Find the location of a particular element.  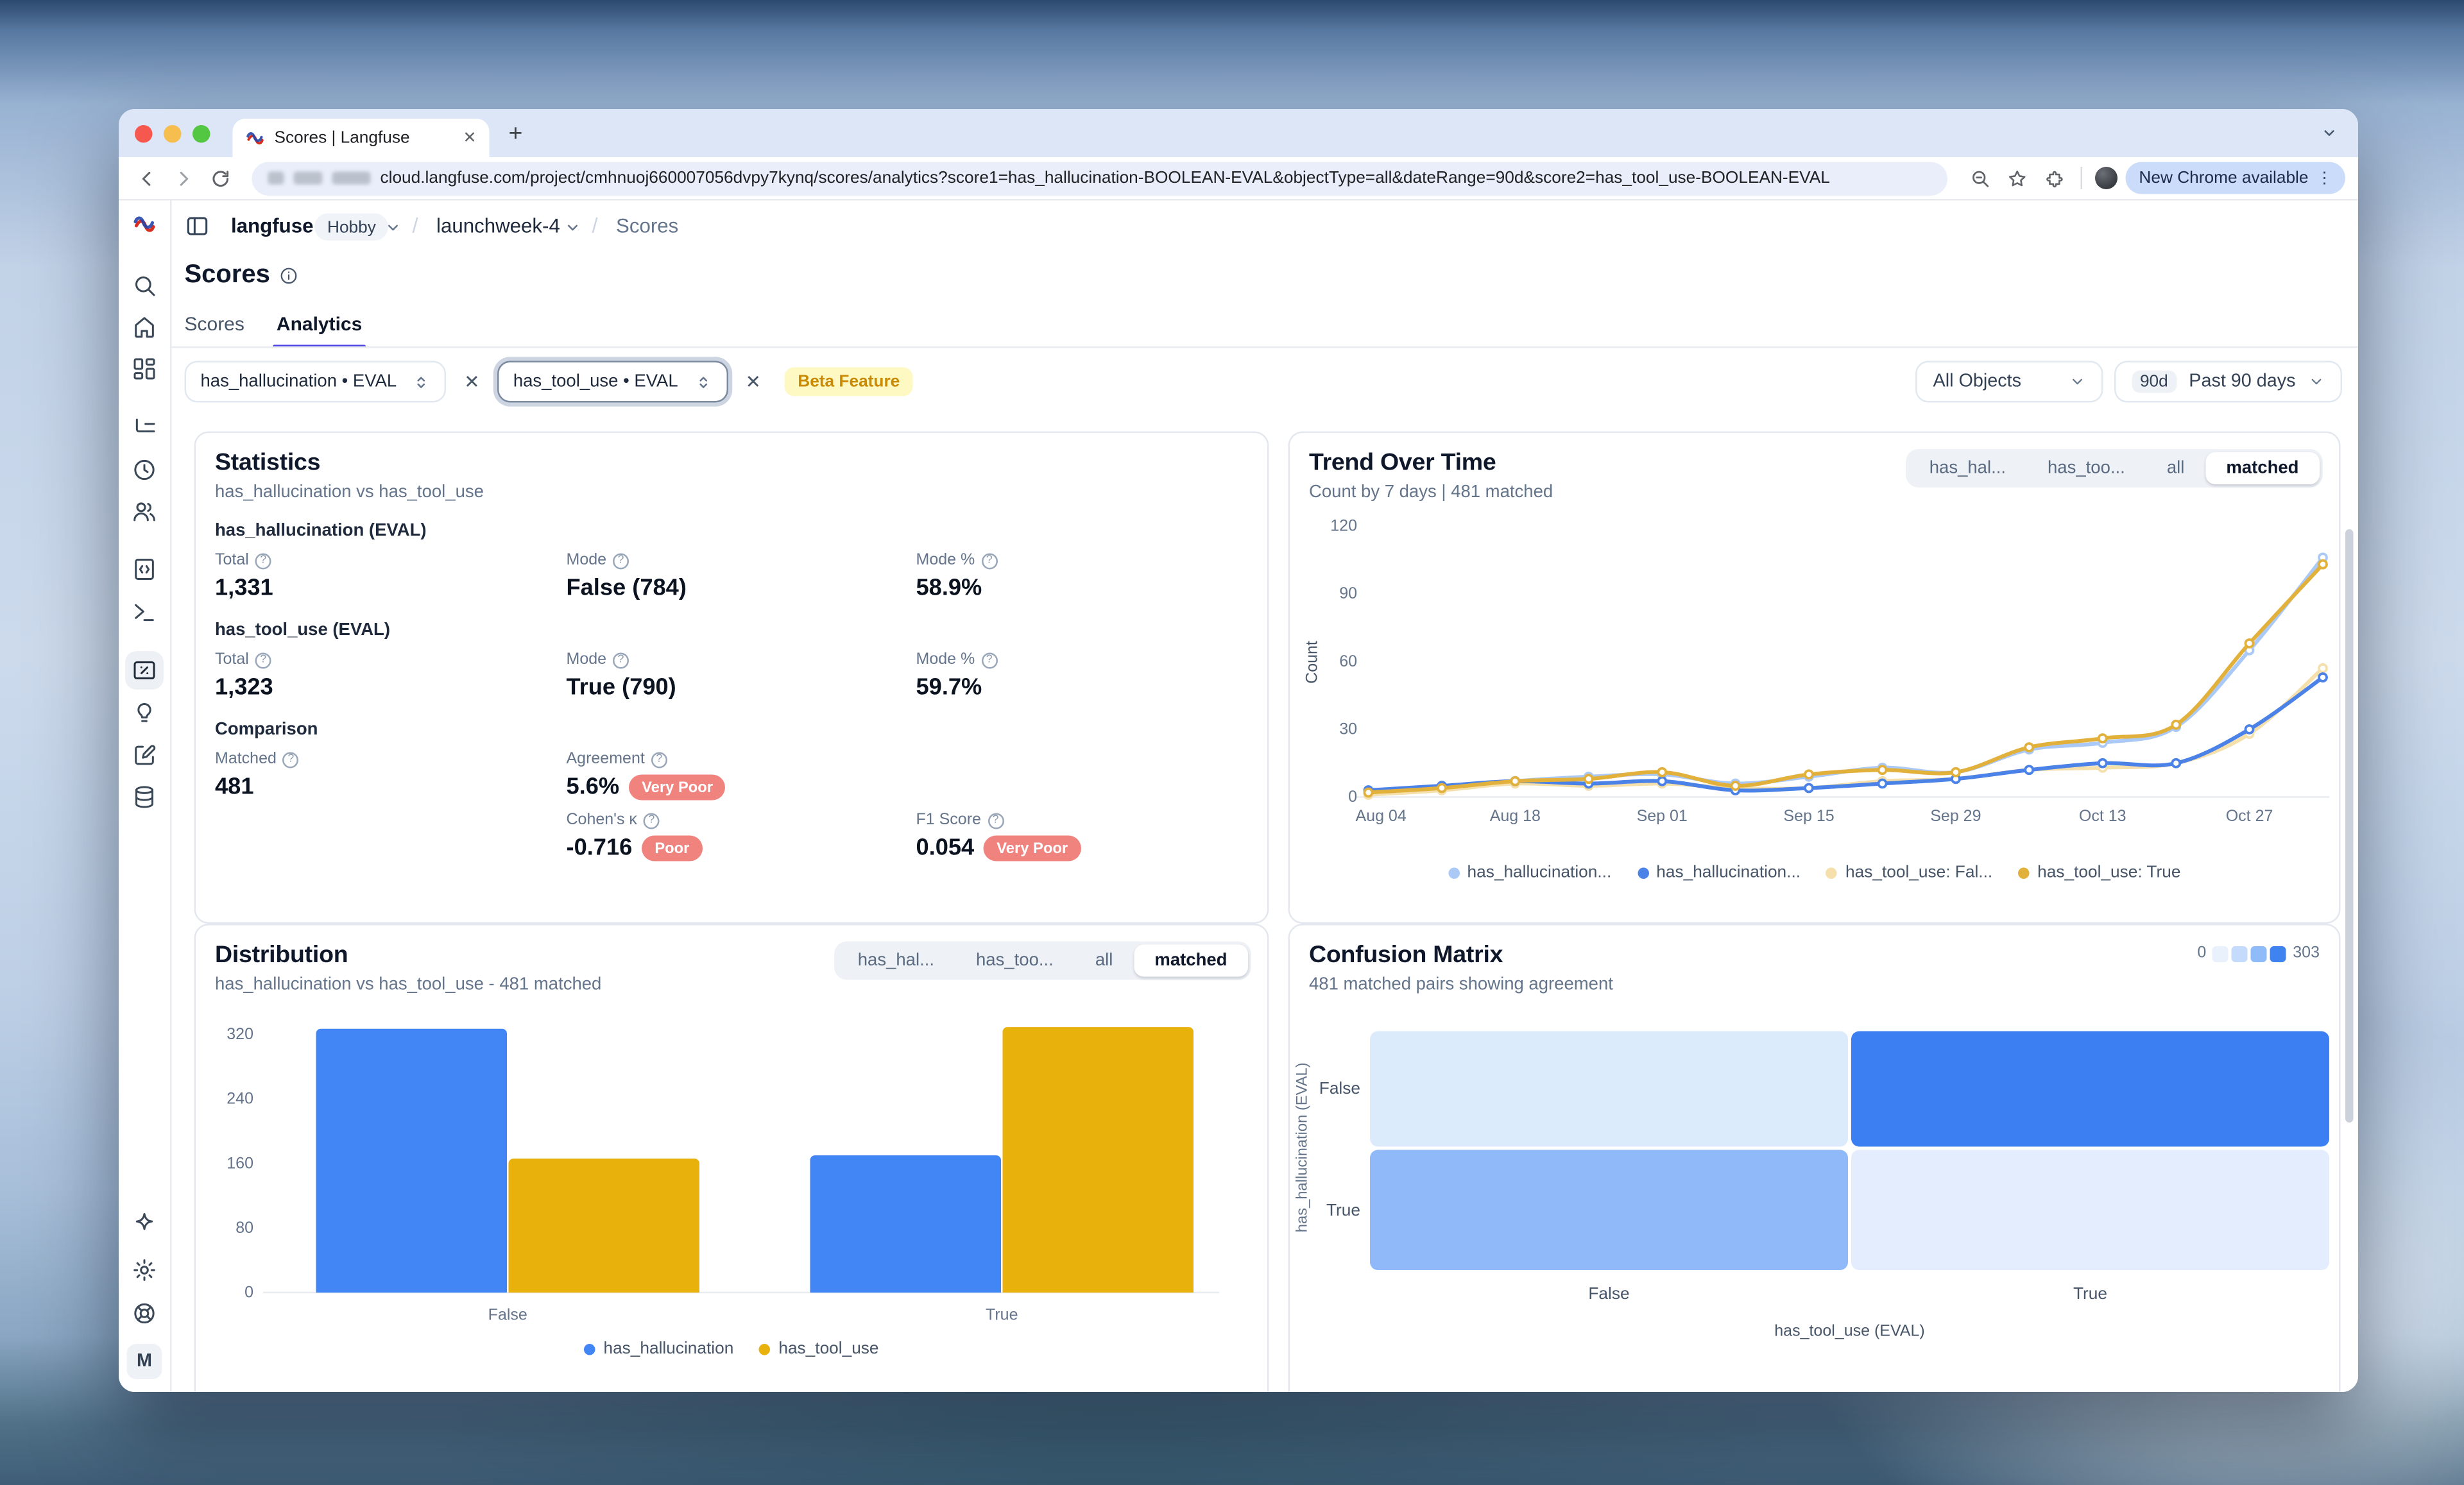

org-switcher-chevron-icon is located at coordinates (393, 228).